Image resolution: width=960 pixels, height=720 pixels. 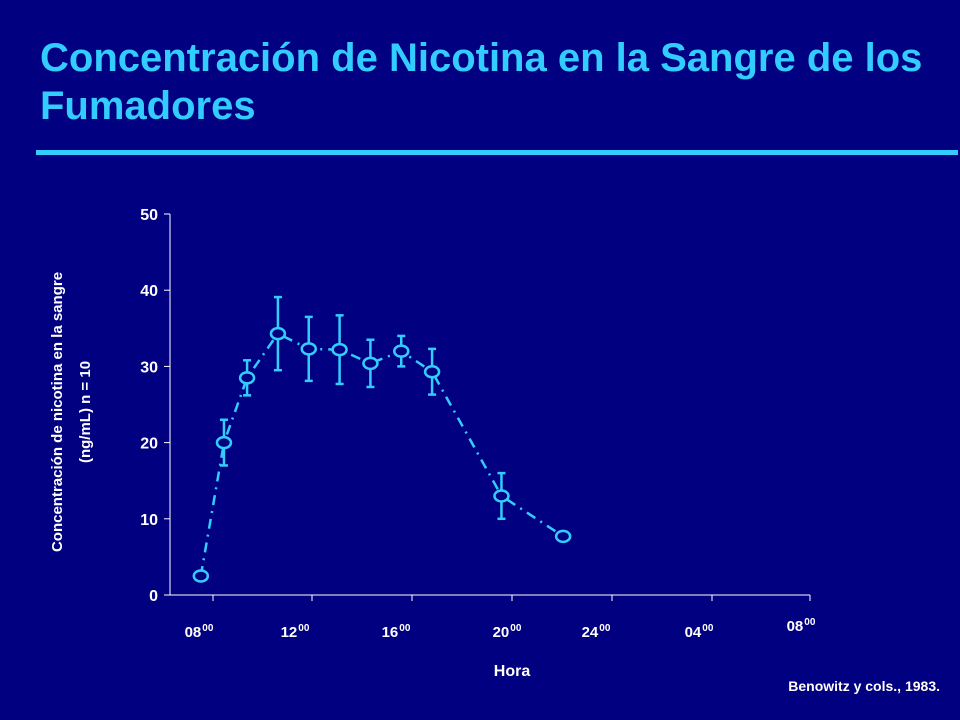 What do you see at coordinates (507, 632) in the screenshot?
I see `x-tick-label: 2000` at bounding box center [507, 632].